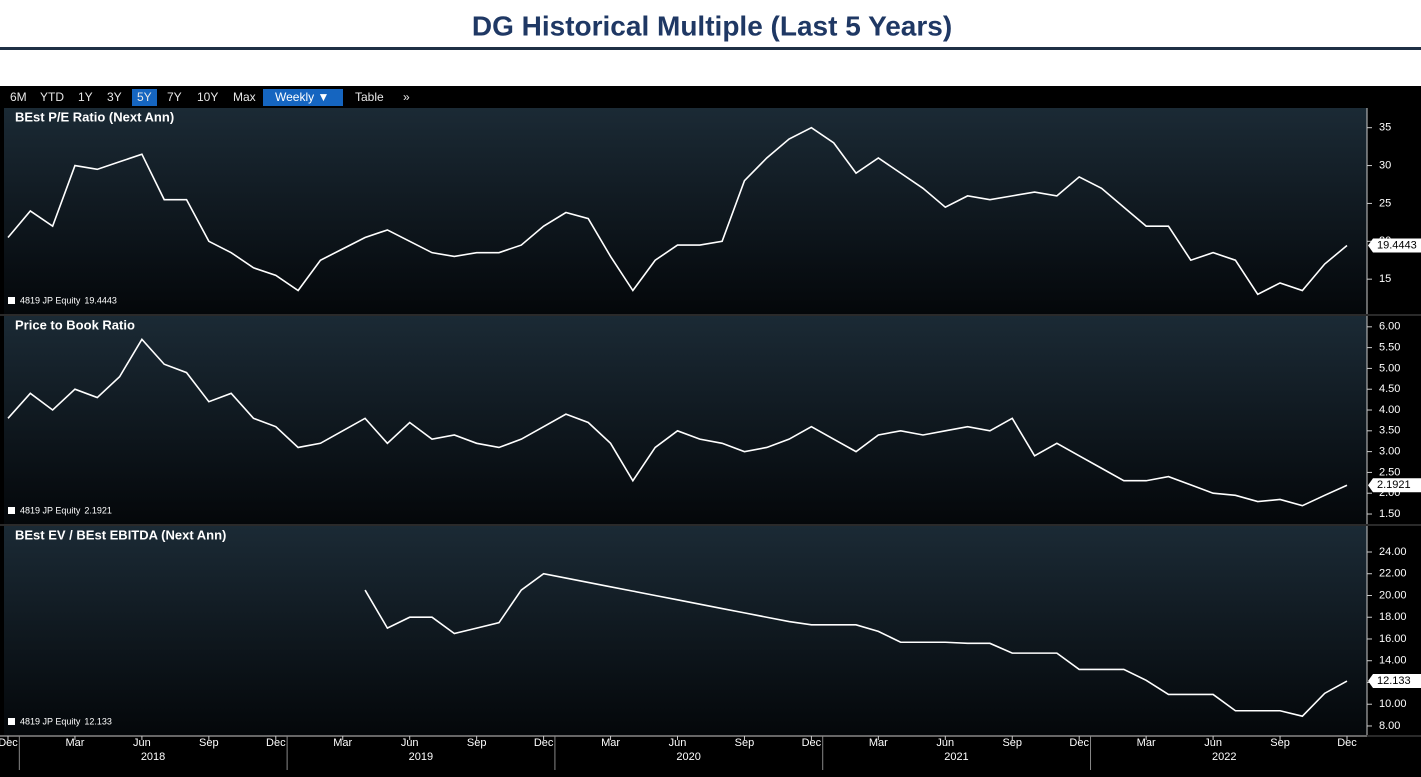 Image resolution: width=1421 pixels, height=777 pixels. Describe the element at coordinates (1389, 348) in the screenshot. I see `y-tick-label: 5.50` at that location.